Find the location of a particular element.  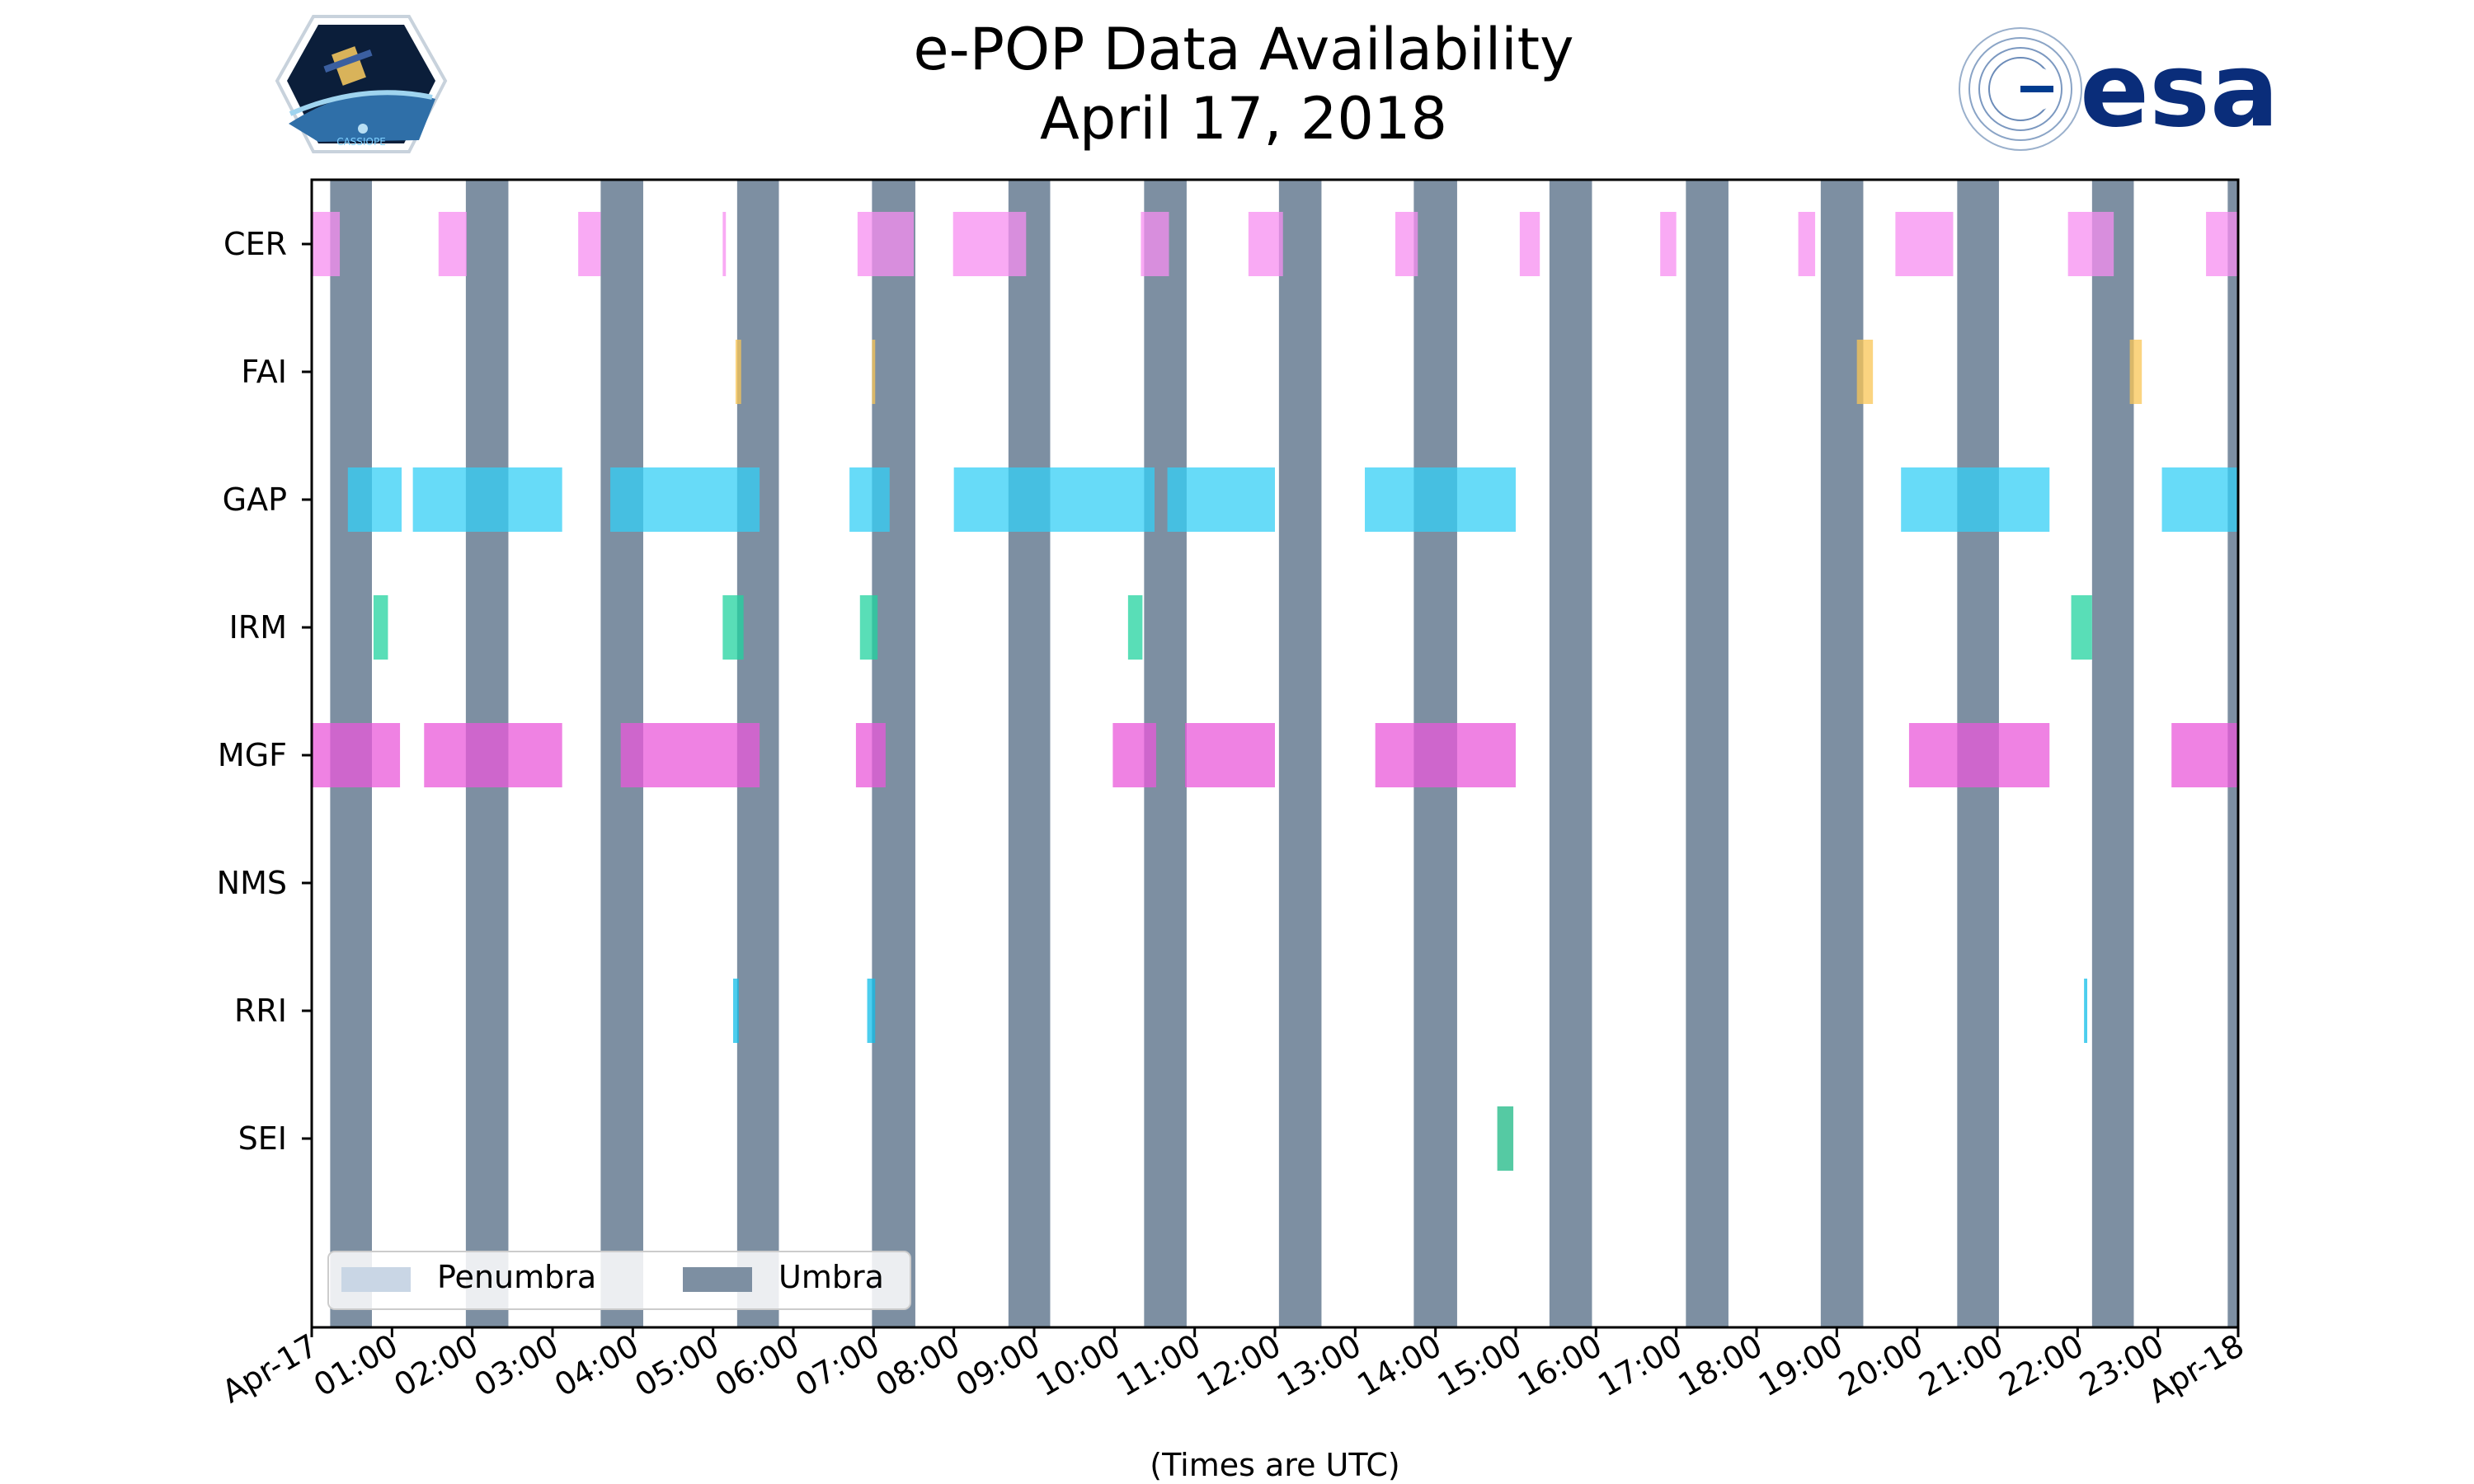

x-tick-label: 21:00 is located at coordinates (1961, 1365).